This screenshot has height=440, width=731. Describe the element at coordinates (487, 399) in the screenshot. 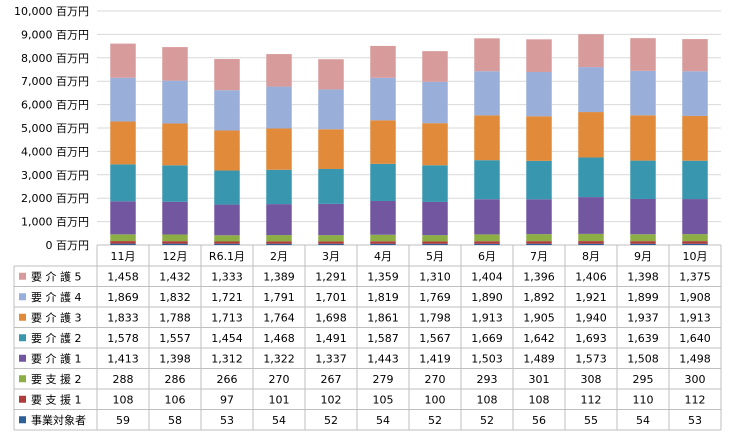

I see `table-cell-value: 108` at that location.